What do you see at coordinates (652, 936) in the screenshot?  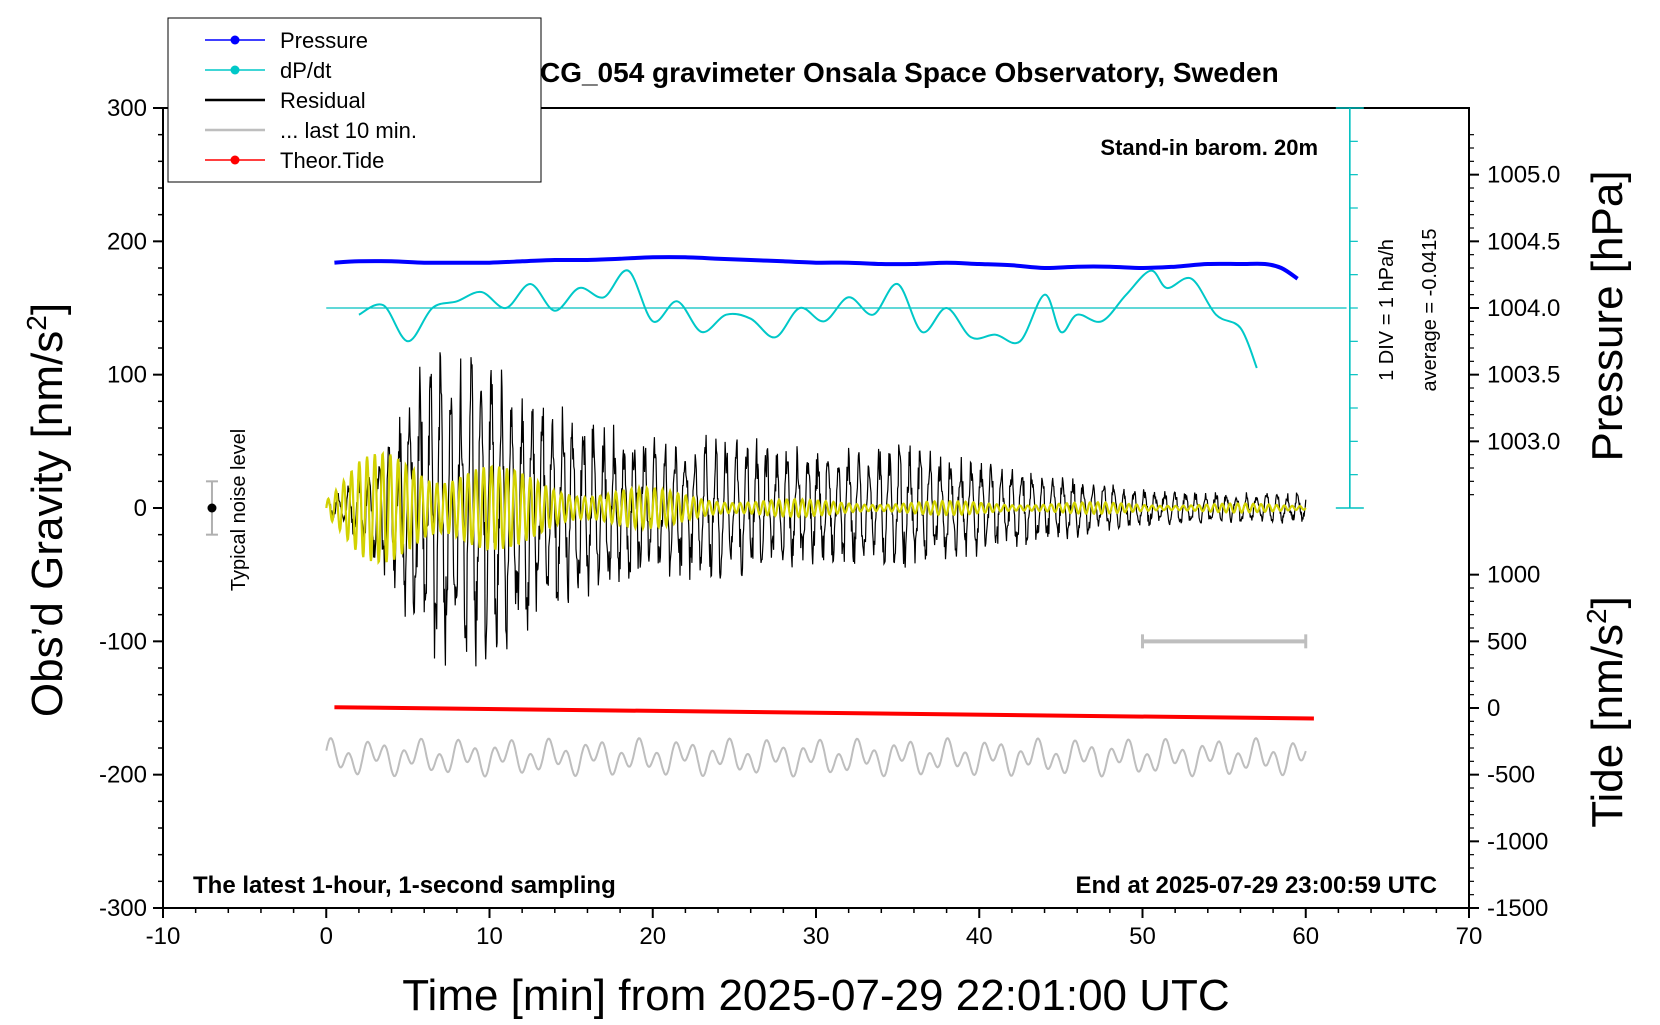 I see `x-tick-label: 20` at bounding box center [652, 936].